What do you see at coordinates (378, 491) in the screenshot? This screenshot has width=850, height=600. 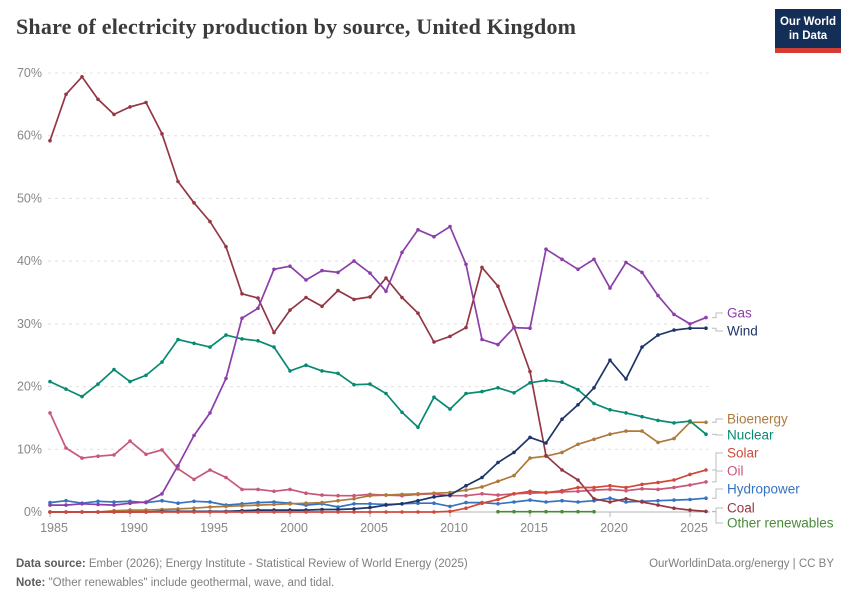 I see `series-solar` at bounding box center [378, 491].